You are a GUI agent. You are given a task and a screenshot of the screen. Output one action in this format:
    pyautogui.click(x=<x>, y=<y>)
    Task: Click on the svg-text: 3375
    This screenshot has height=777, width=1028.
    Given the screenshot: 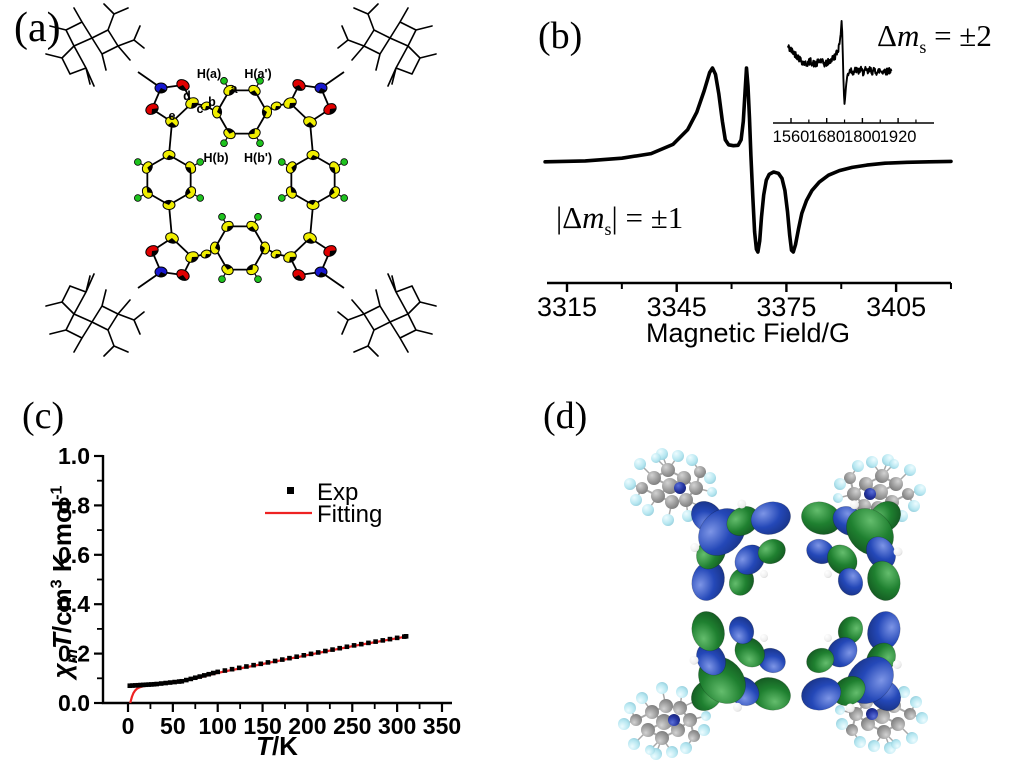 What is the action you would take?
    pyautogui.click(x=786, y=307)
    